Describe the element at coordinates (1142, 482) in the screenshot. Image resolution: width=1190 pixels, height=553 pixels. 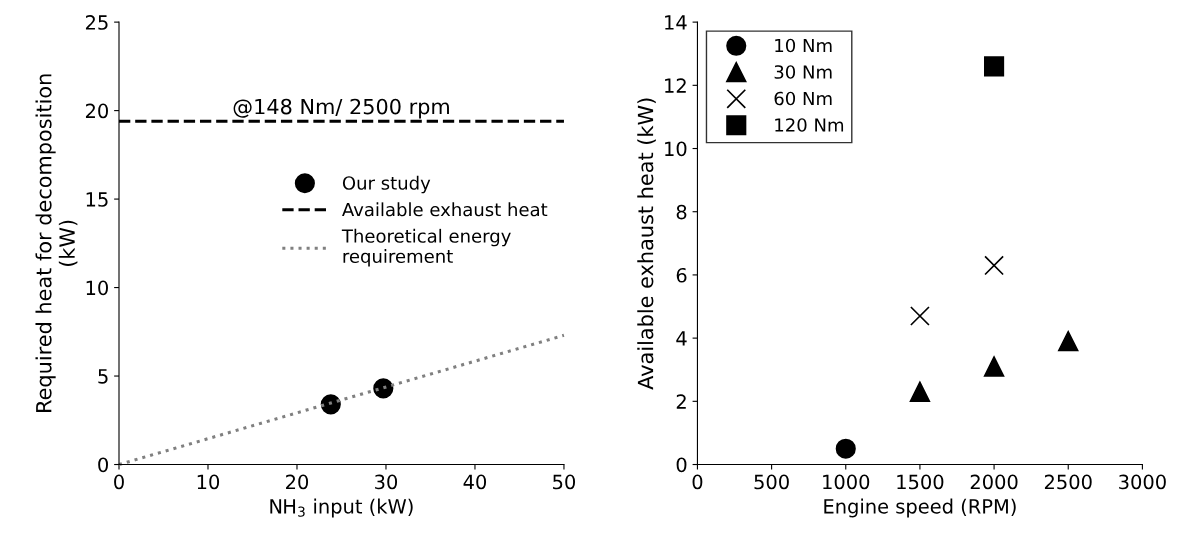
I see `x-tick-label: 3000` at that location.